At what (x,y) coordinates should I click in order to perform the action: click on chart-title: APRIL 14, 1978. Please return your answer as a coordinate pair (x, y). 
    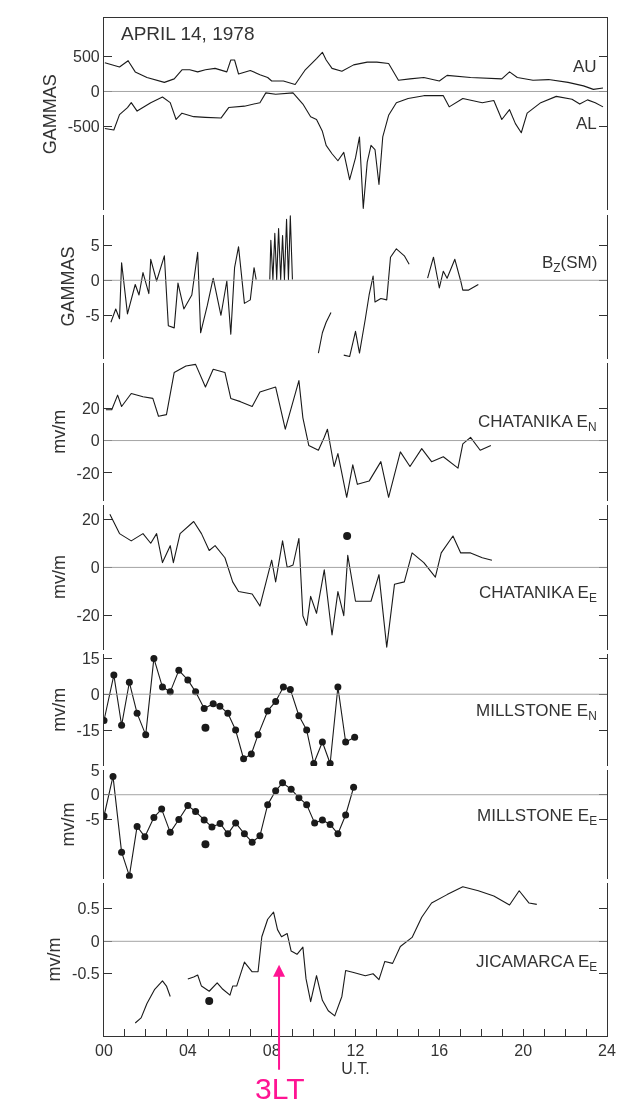
    Looking at the image, I should click on (188, 33).